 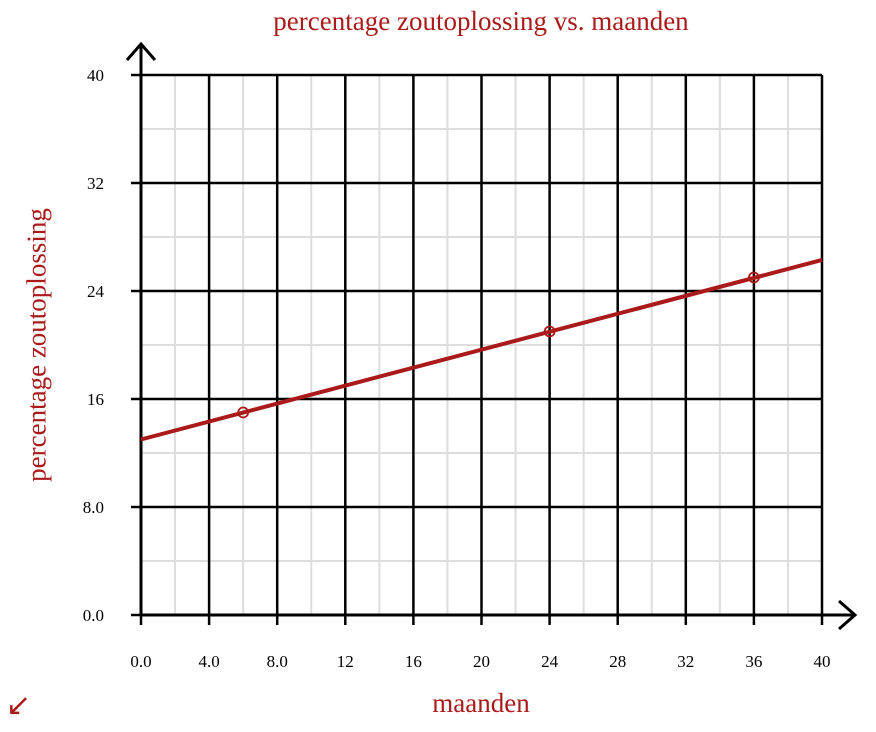 I want to click on x-tick-label: 24, so click(x=550, y=661).